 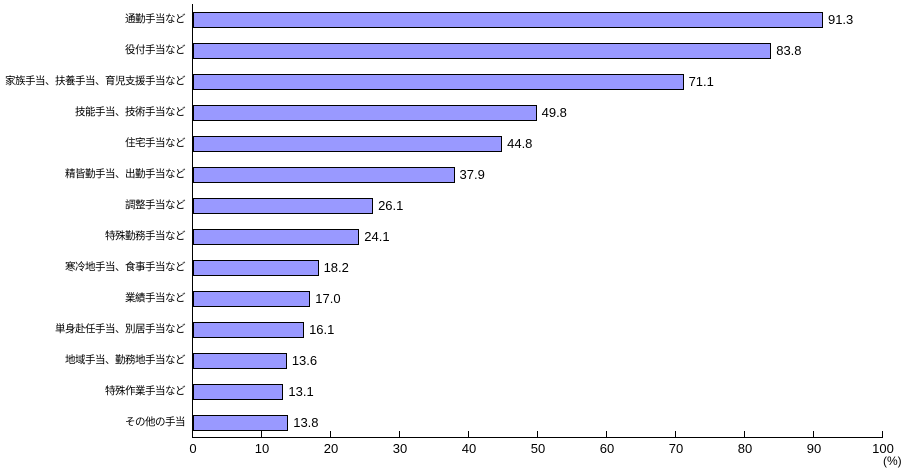 I want to click on category-label: 住宅手当など, so click(x=155, y=143).